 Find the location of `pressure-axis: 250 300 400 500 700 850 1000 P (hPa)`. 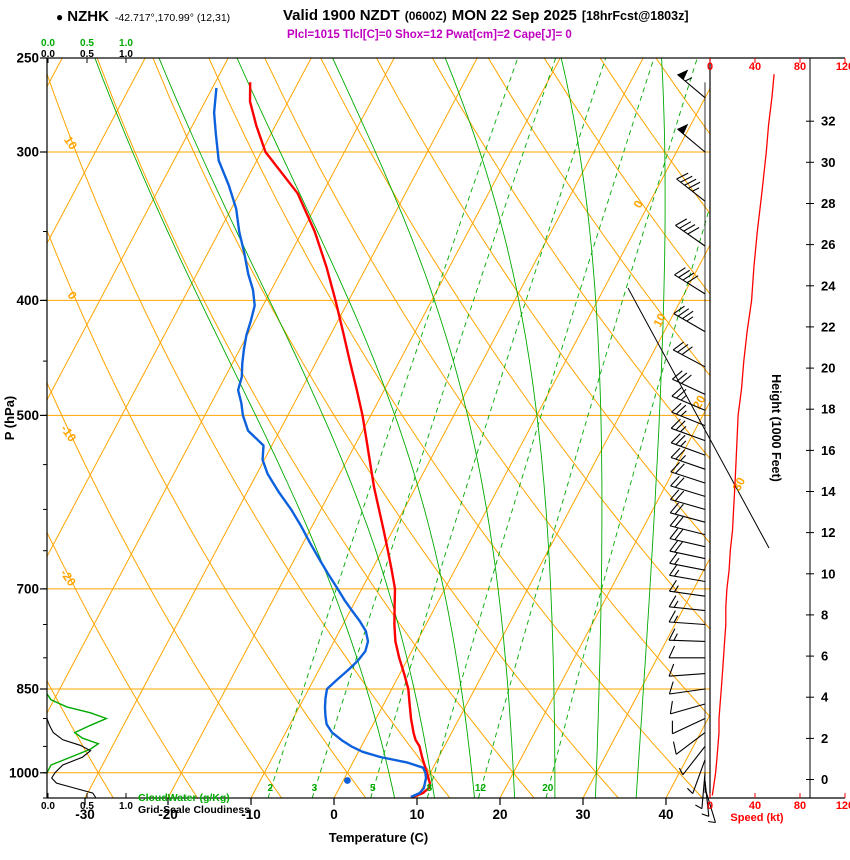

pressure-axis: 250 300 400 500 700 850 1000 P (hPa) is located at coordinates (24, 425).